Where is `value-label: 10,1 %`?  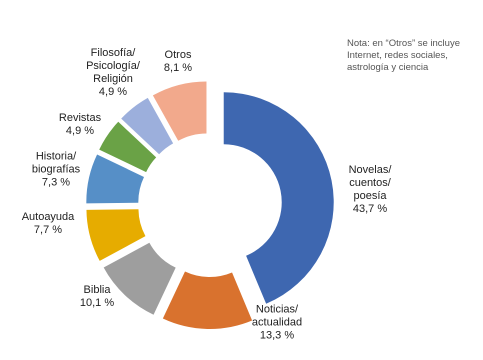 value-label: 10,1 % is located at coordinates (97, 303).